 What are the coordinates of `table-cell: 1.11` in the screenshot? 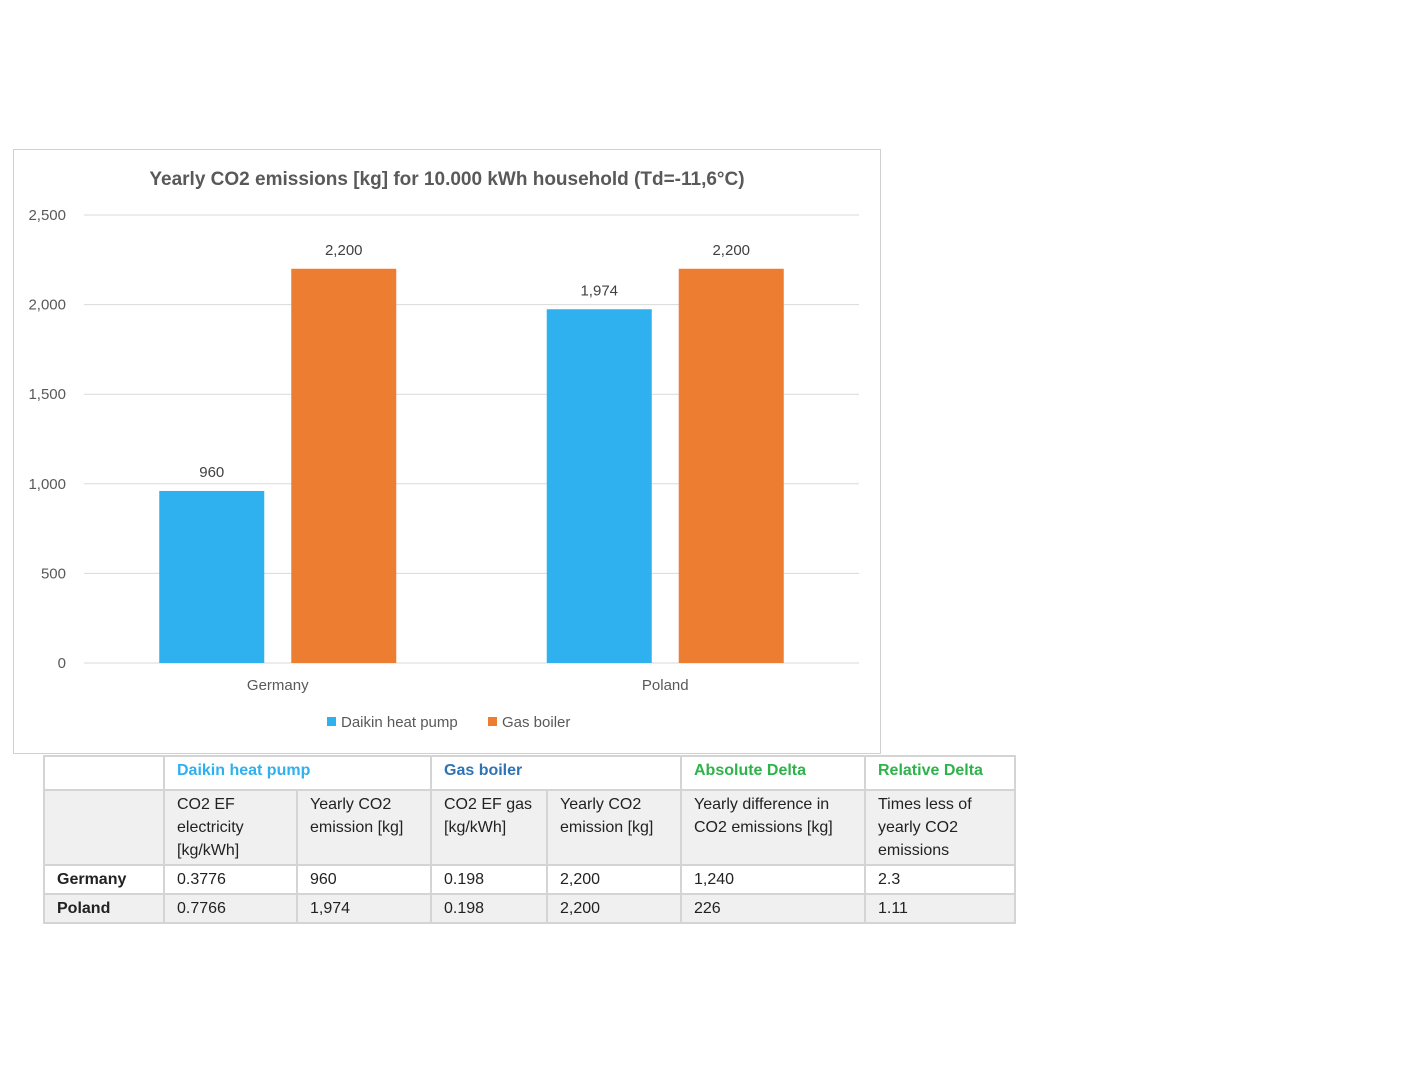 It's located at (940, 908).